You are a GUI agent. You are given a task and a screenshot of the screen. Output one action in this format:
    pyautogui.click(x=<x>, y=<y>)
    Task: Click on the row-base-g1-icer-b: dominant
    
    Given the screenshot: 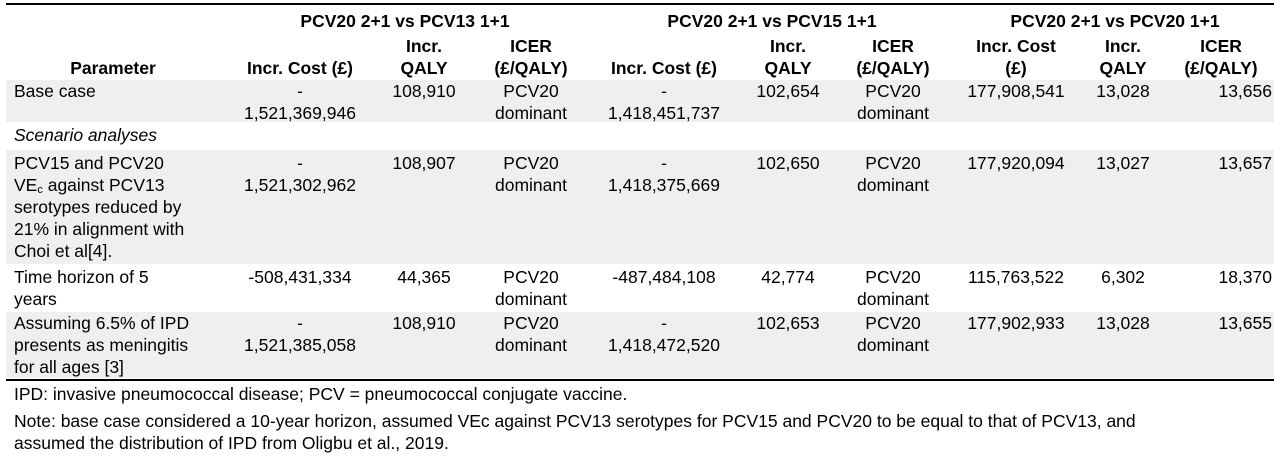 What is the action you would take?
    pyautogui.click(x=531, y=113)
    